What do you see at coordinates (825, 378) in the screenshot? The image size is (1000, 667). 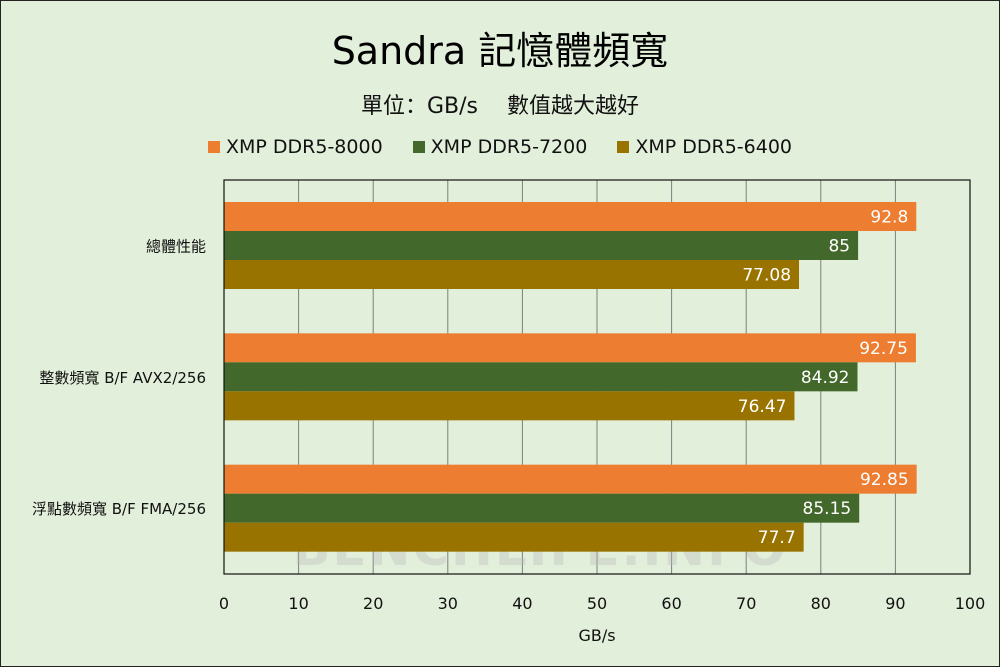 I see `data-label: 84.92` at bounding box center [825, 378].